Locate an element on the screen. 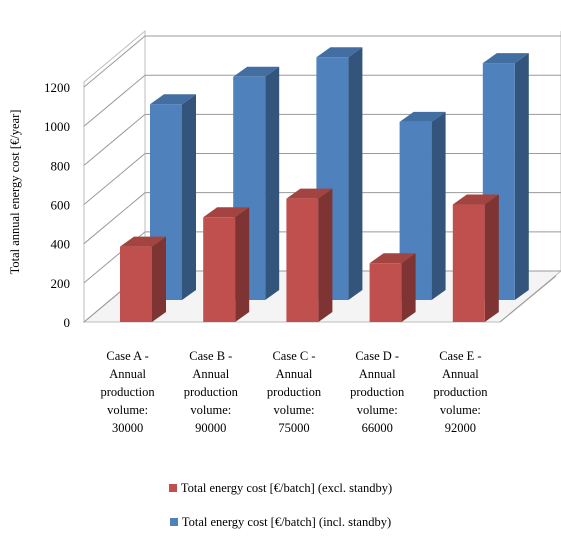  category-label-line: 92000 is located at coordinates (460, 428).